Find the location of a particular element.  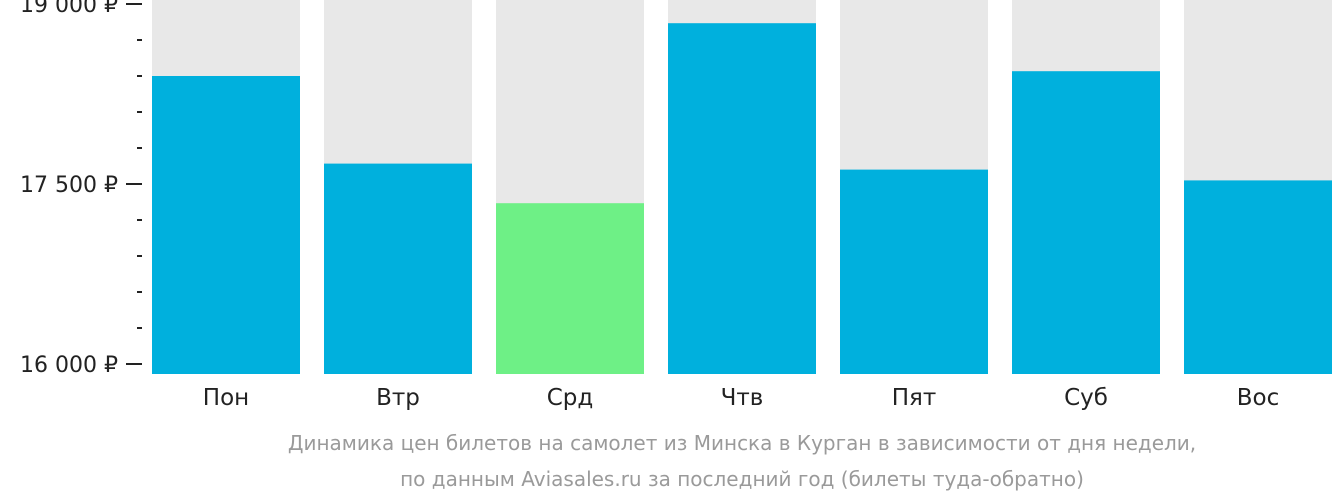

x-tick-label: Чтв is located at coordinates (742, 398).